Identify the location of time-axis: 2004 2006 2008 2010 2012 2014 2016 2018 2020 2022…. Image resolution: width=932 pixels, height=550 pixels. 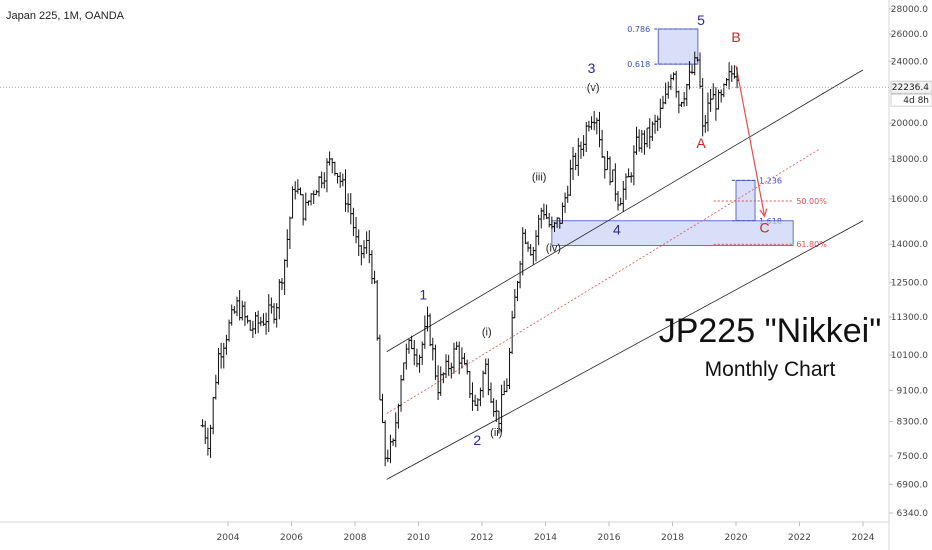
(546, 532).